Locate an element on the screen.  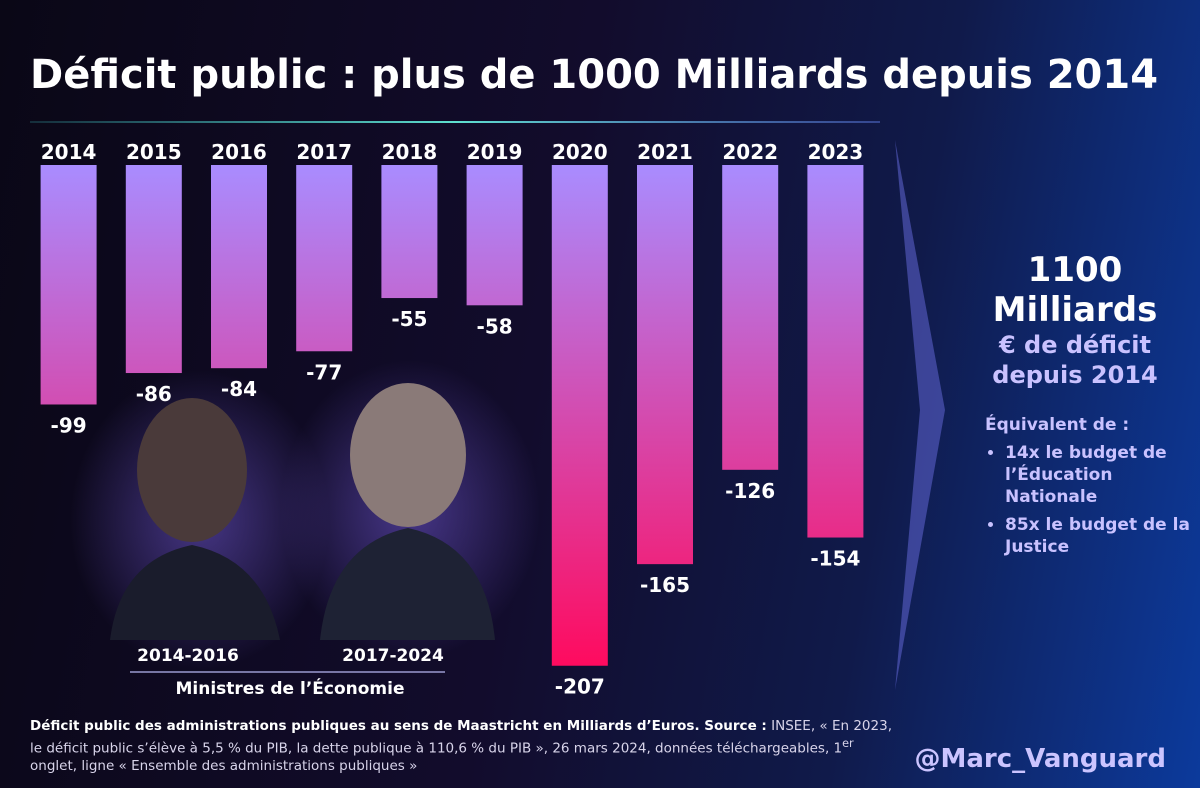
ministers-caption: Ministres de l’Économie is located at coordinates (290, 688).